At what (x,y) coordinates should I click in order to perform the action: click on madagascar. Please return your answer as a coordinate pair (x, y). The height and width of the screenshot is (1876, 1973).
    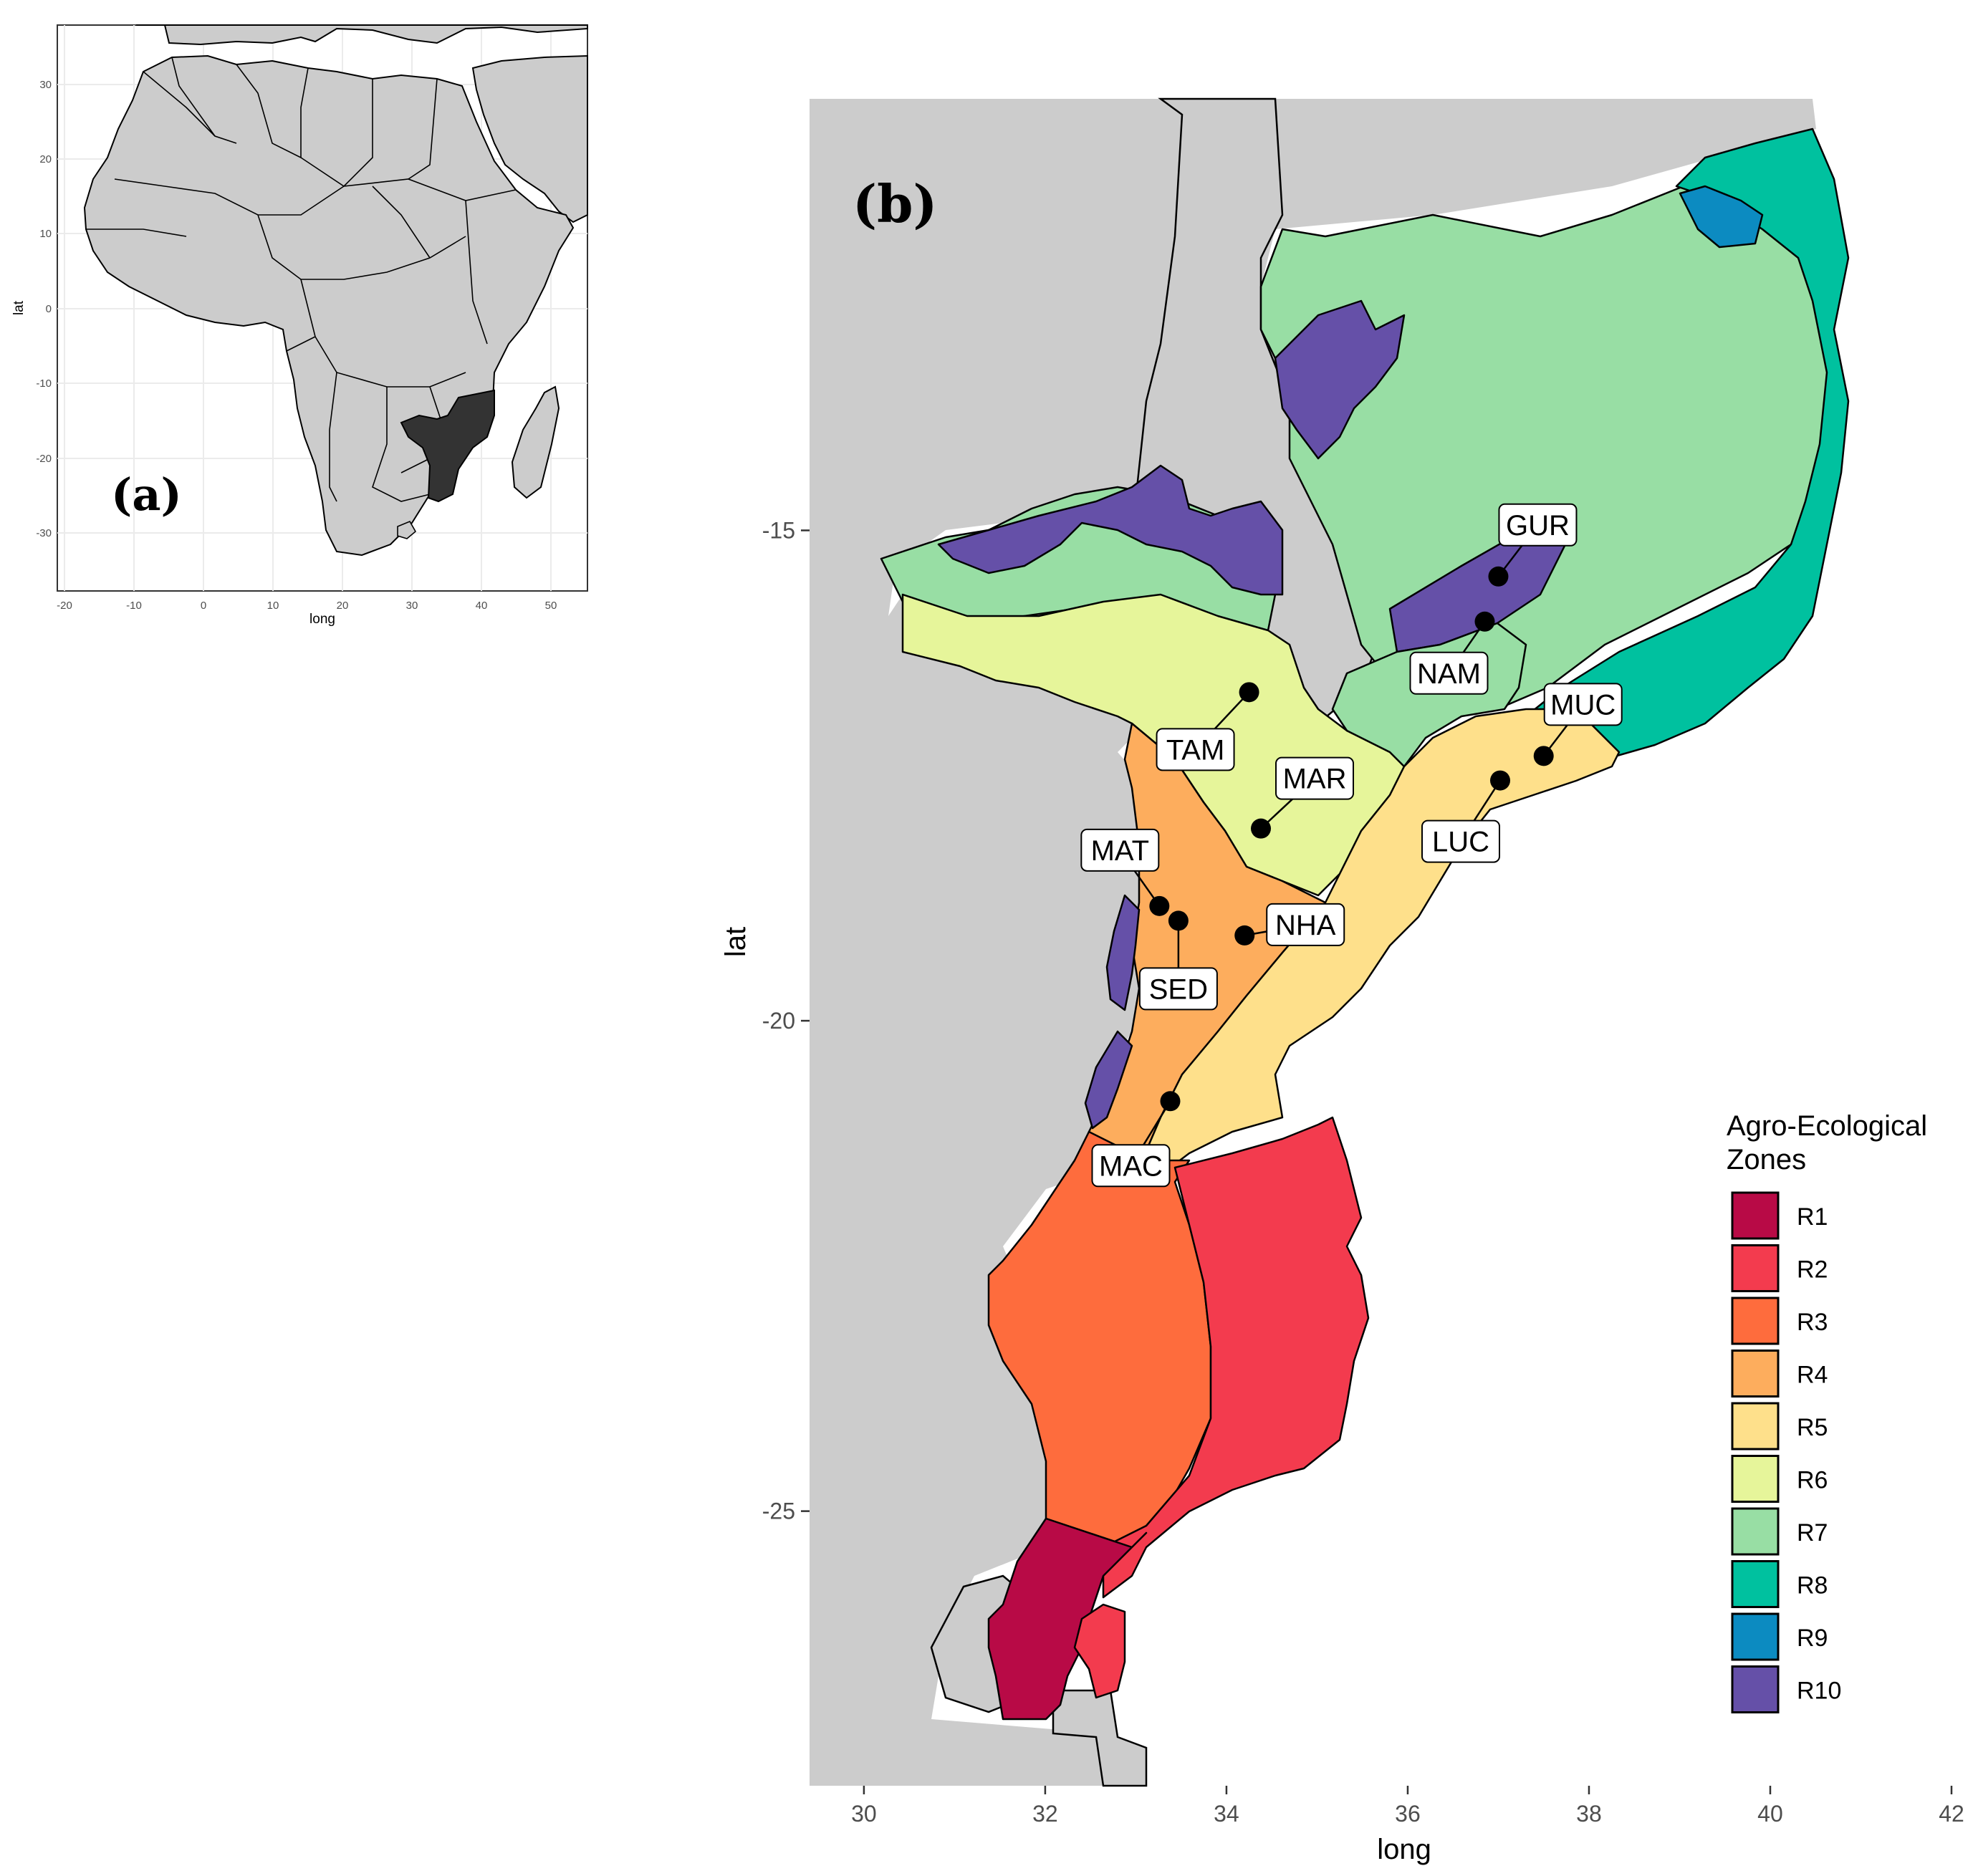
    Looking at the image, I should click on (535, 442).